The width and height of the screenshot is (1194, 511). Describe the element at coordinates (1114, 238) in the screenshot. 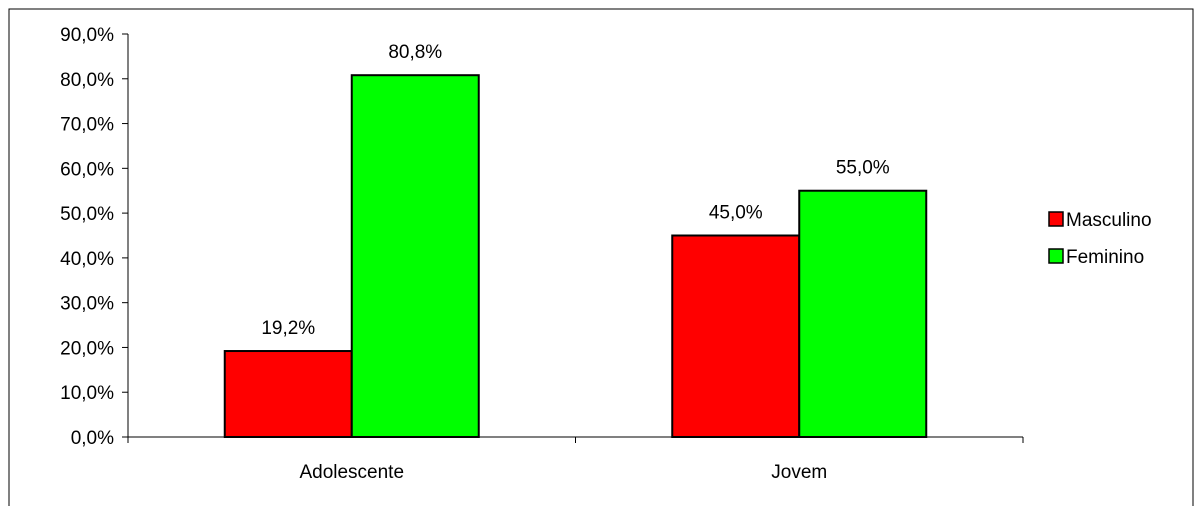

I see `legend-box` at that location.